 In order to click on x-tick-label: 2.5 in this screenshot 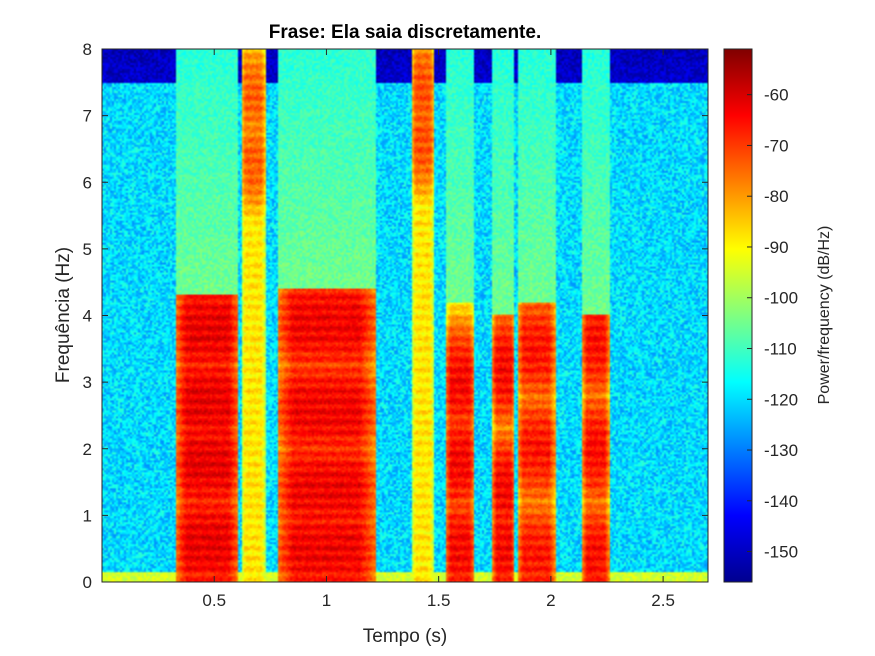, I will do `click(663, 600)`.